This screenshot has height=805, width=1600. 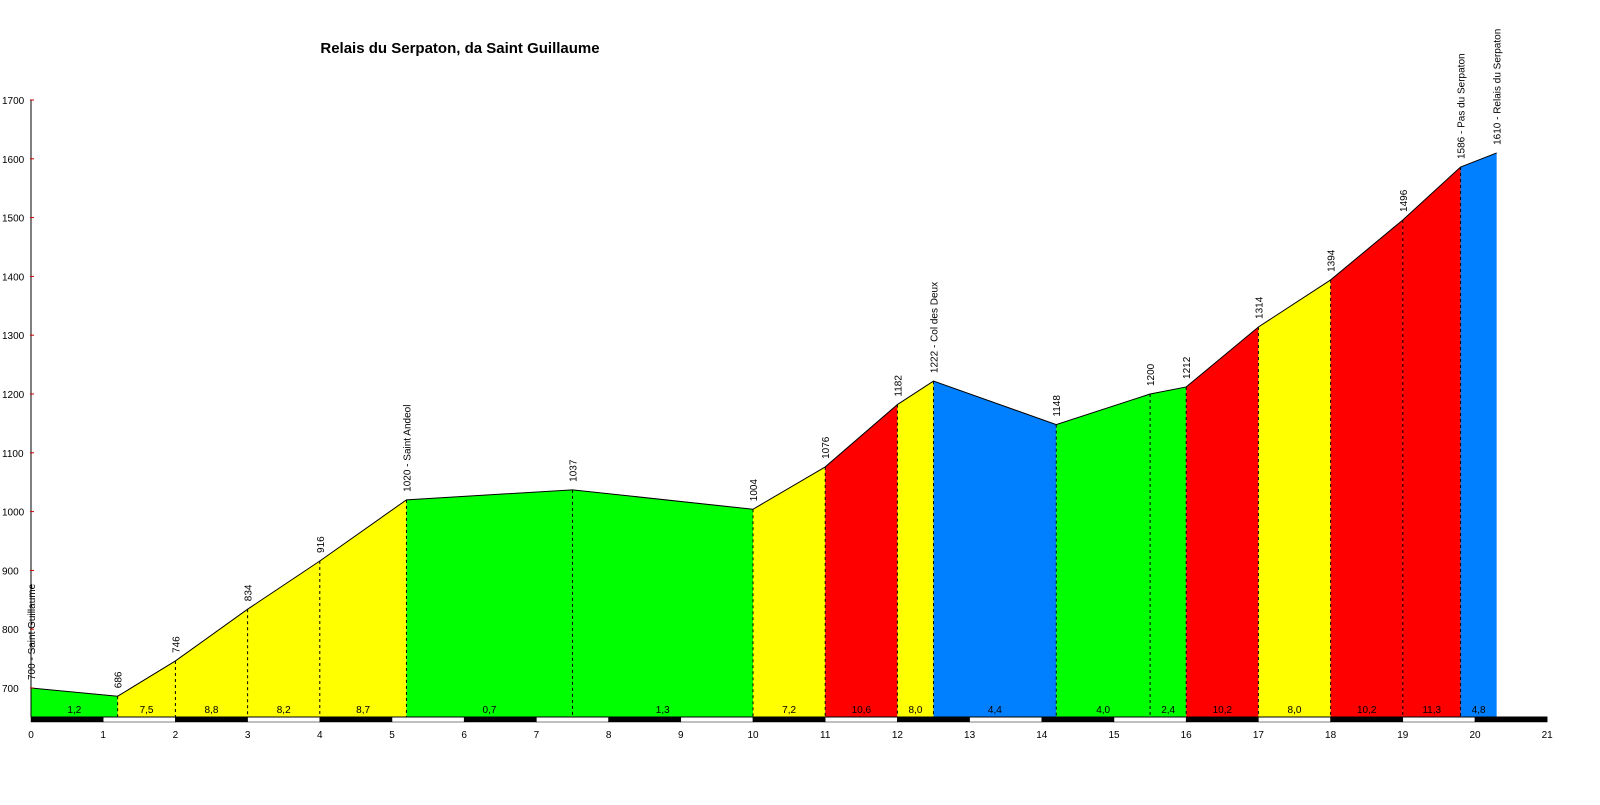 What do you see at coordinates (1332, 260) in the screenshot?
I see `elevation-label: 1394` at bounding box center [1332, 260].